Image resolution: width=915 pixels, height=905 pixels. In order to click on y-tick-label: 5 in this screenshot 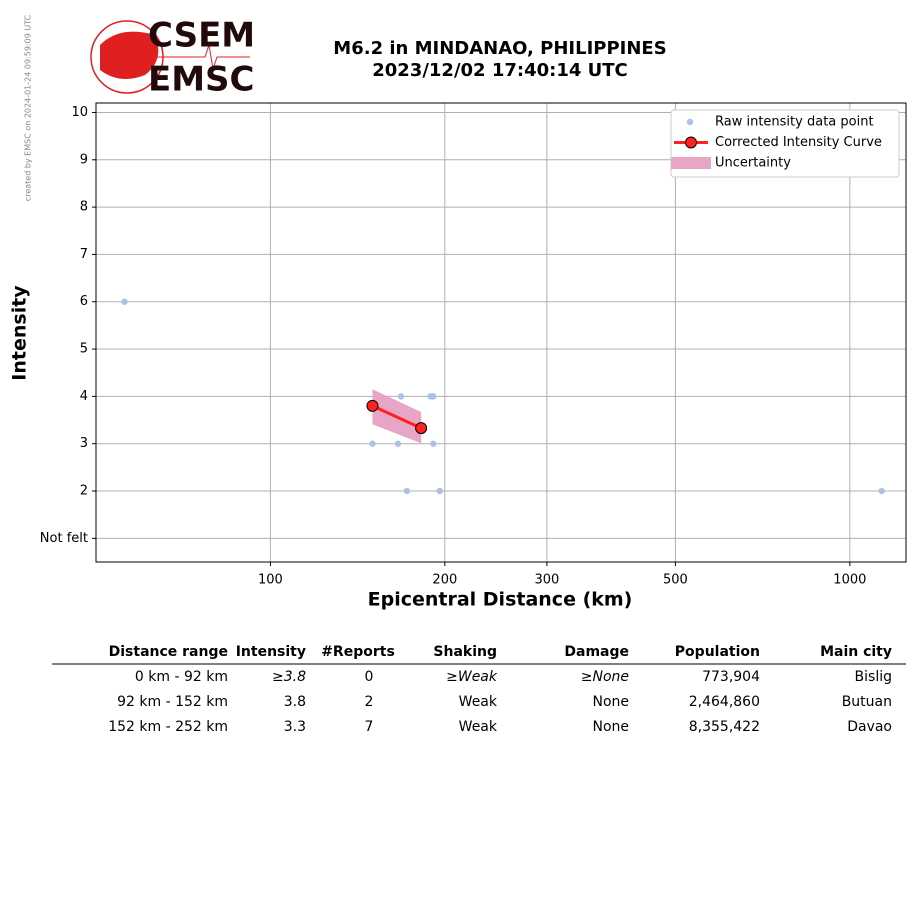, I will do `click(84, 349)`.